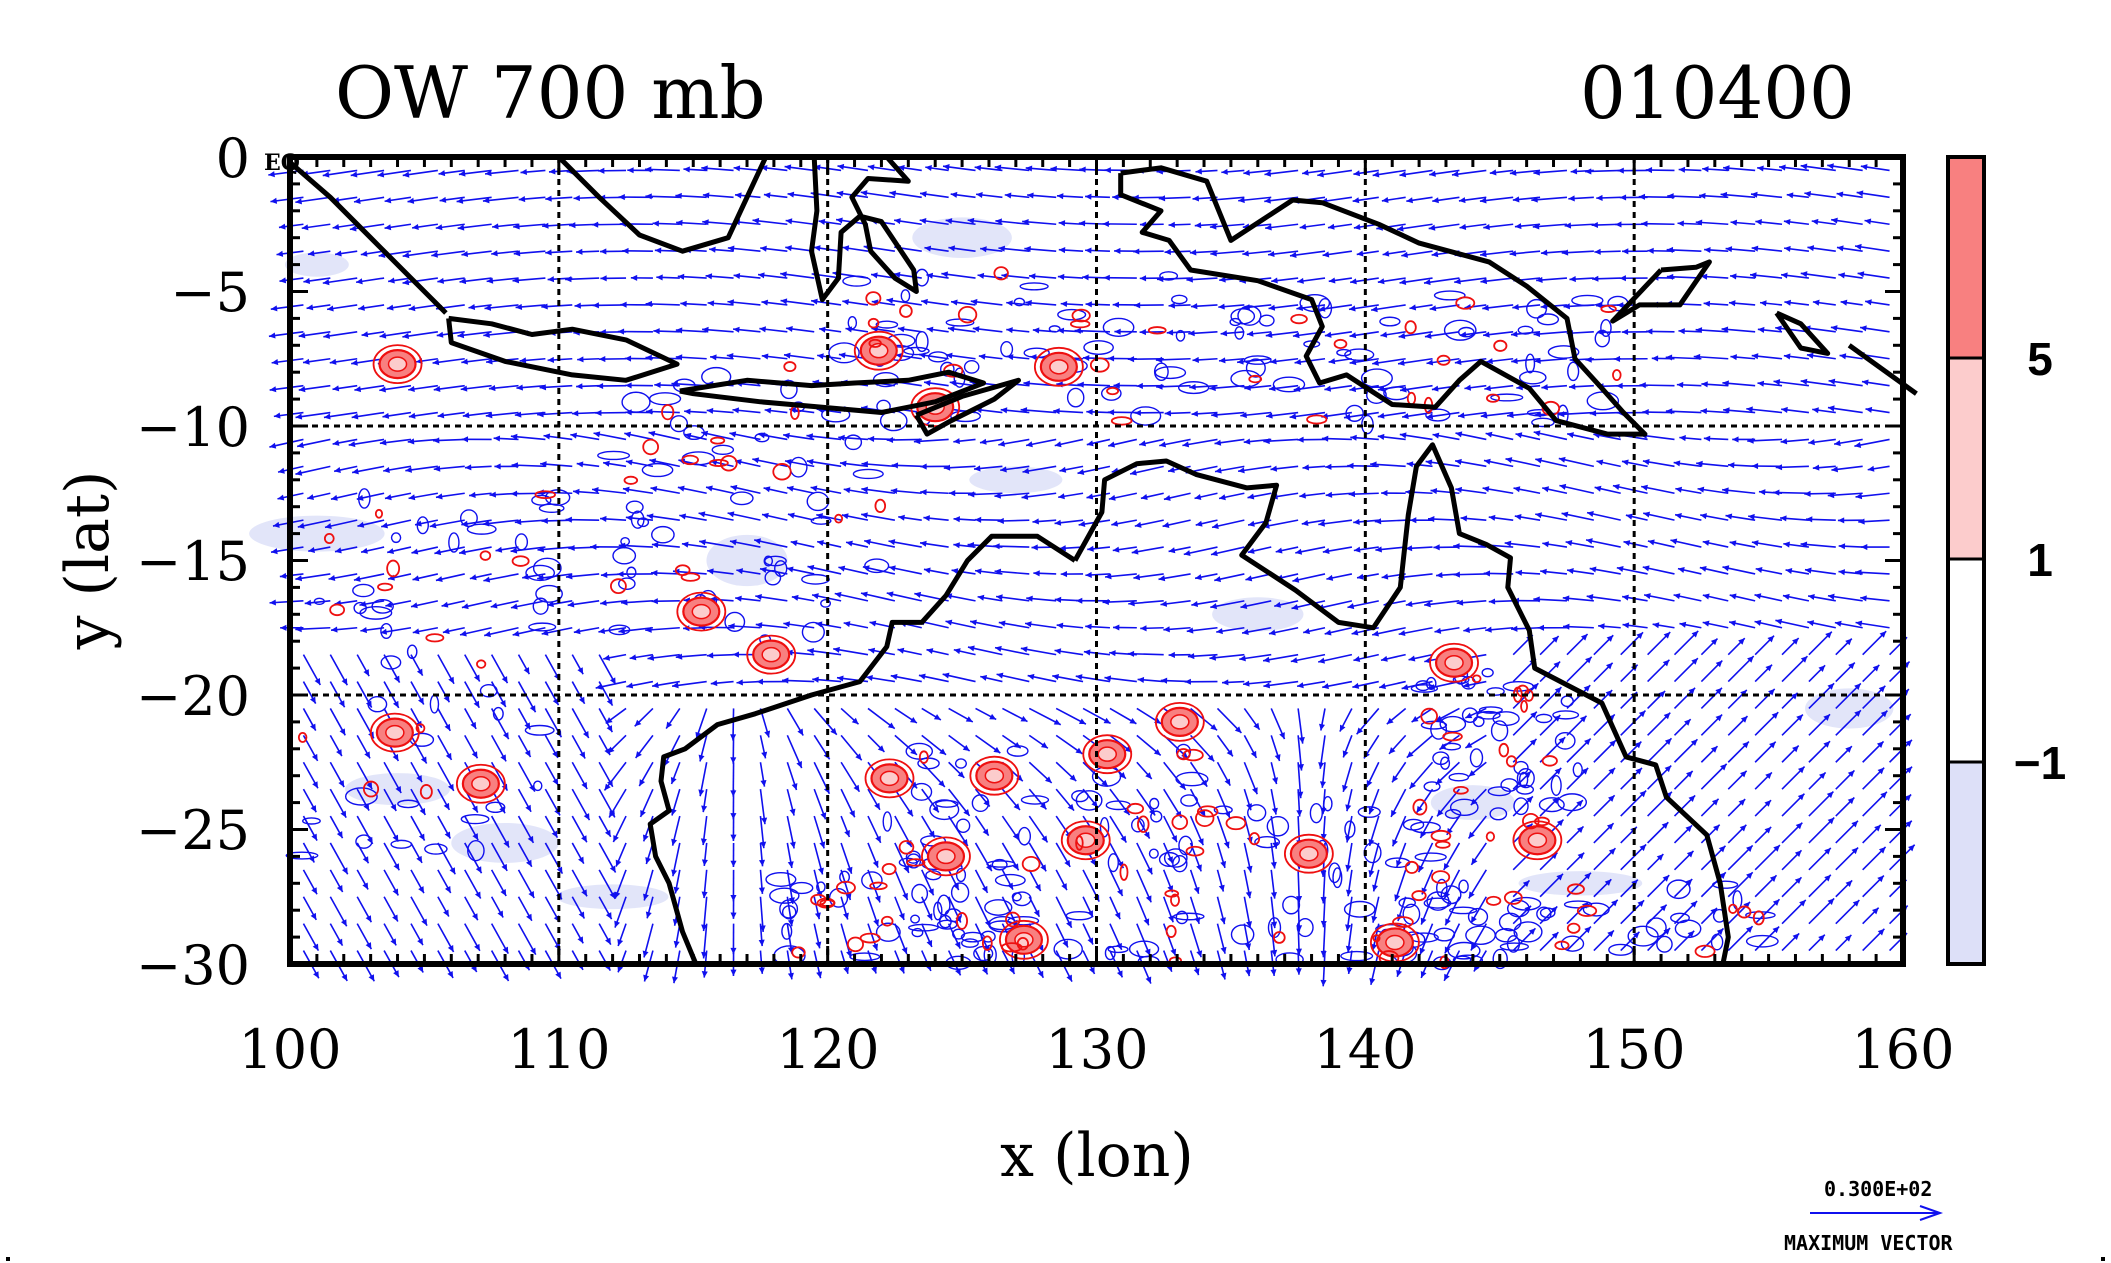  What do you see at coordinates (282, 163) in the screenshot?
I see `equator-marker: EQ` at bounding box center [282, 163].